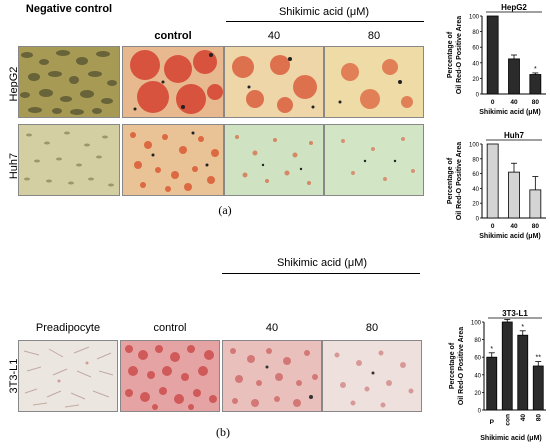 This screenshot has width=550, height=448. I want to click on col-header-negative-control: Negative control, so click(69, 9).